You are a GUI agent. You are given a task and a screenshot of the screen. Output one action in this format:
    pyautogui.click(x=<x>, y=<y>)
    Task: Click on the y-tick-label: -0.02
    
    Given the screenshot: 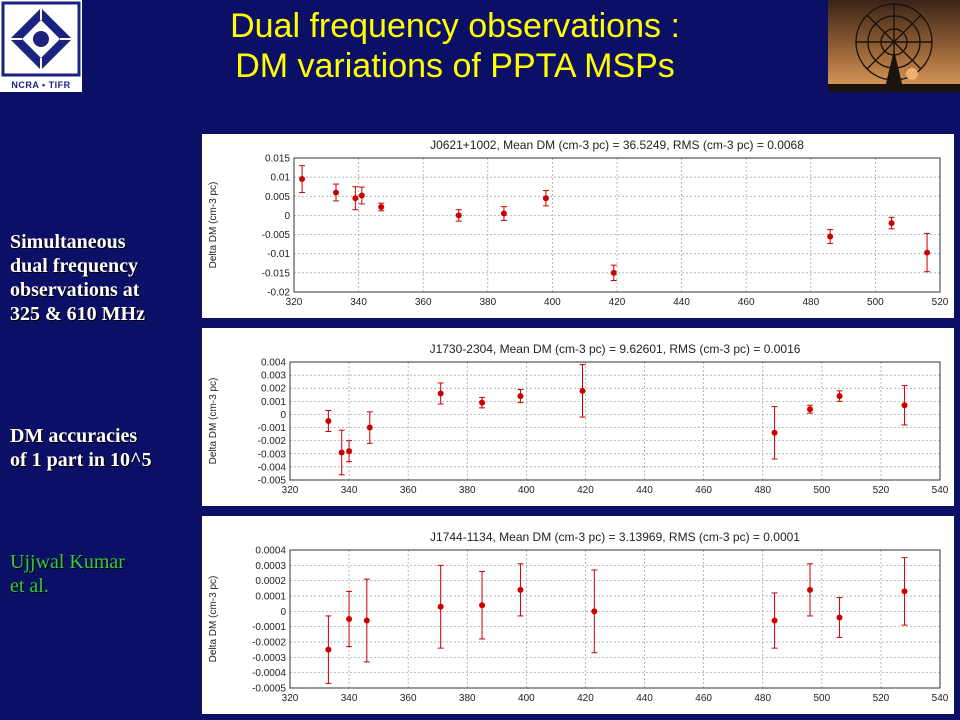 What is the action you would take?
    pyautogui.click(x=278, y=293)
    